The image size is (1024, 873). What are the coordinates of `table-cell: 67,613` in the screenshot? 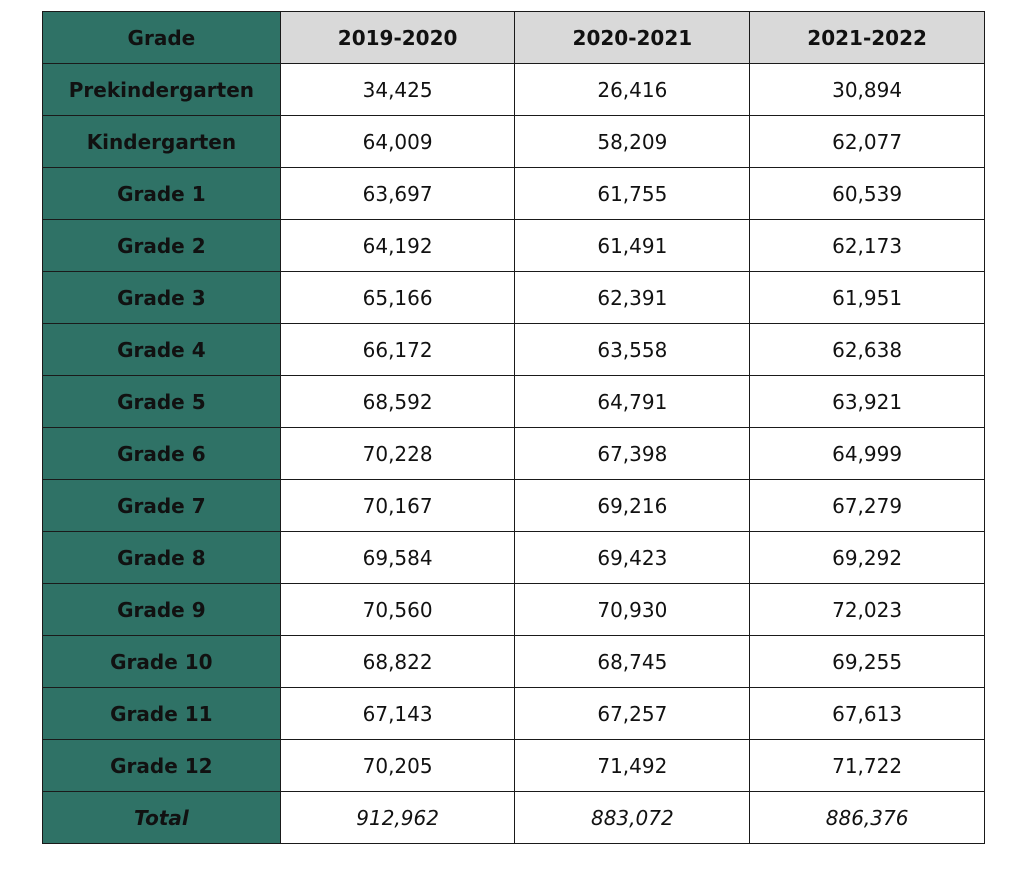 It's located at (867, 713).